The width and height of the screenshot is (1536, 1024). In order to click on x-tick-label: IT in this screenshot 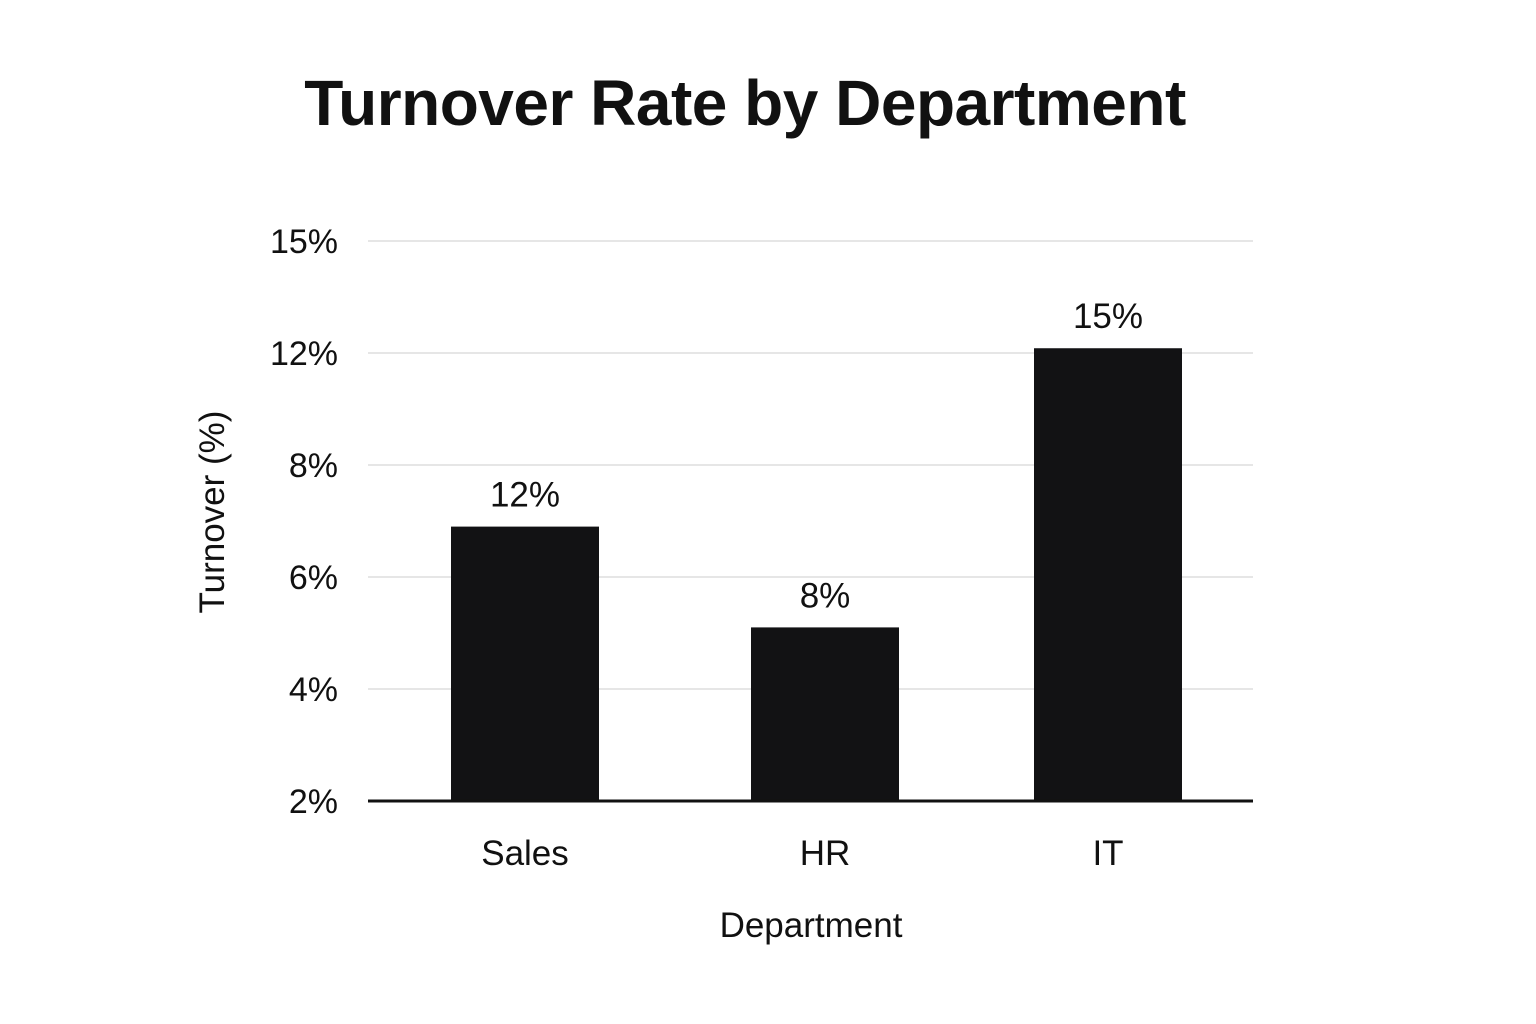, I will do `click(1107, 853)`.